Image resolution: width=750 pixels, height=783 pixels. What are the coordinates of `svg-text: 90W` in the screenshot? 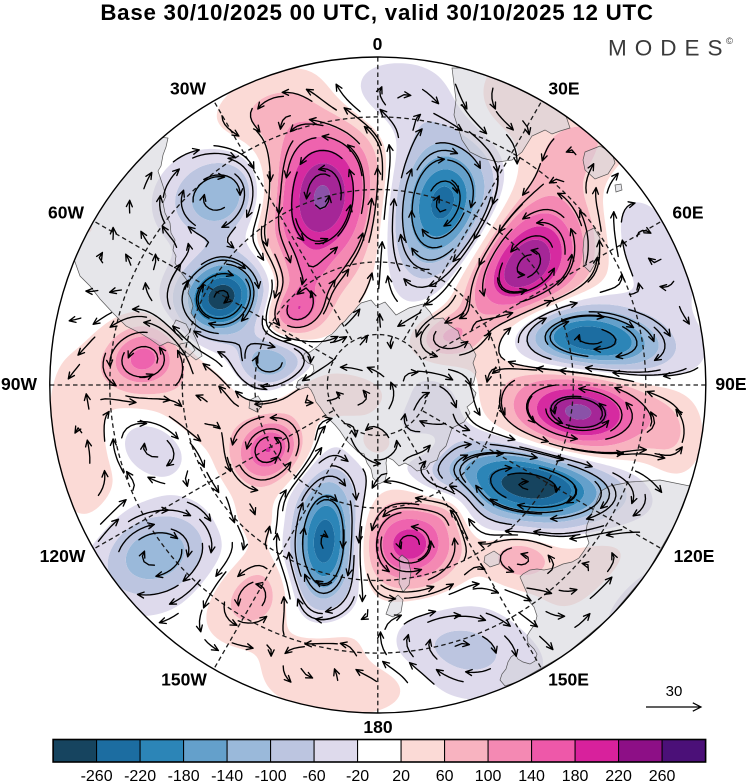 It's located at (19, 384).